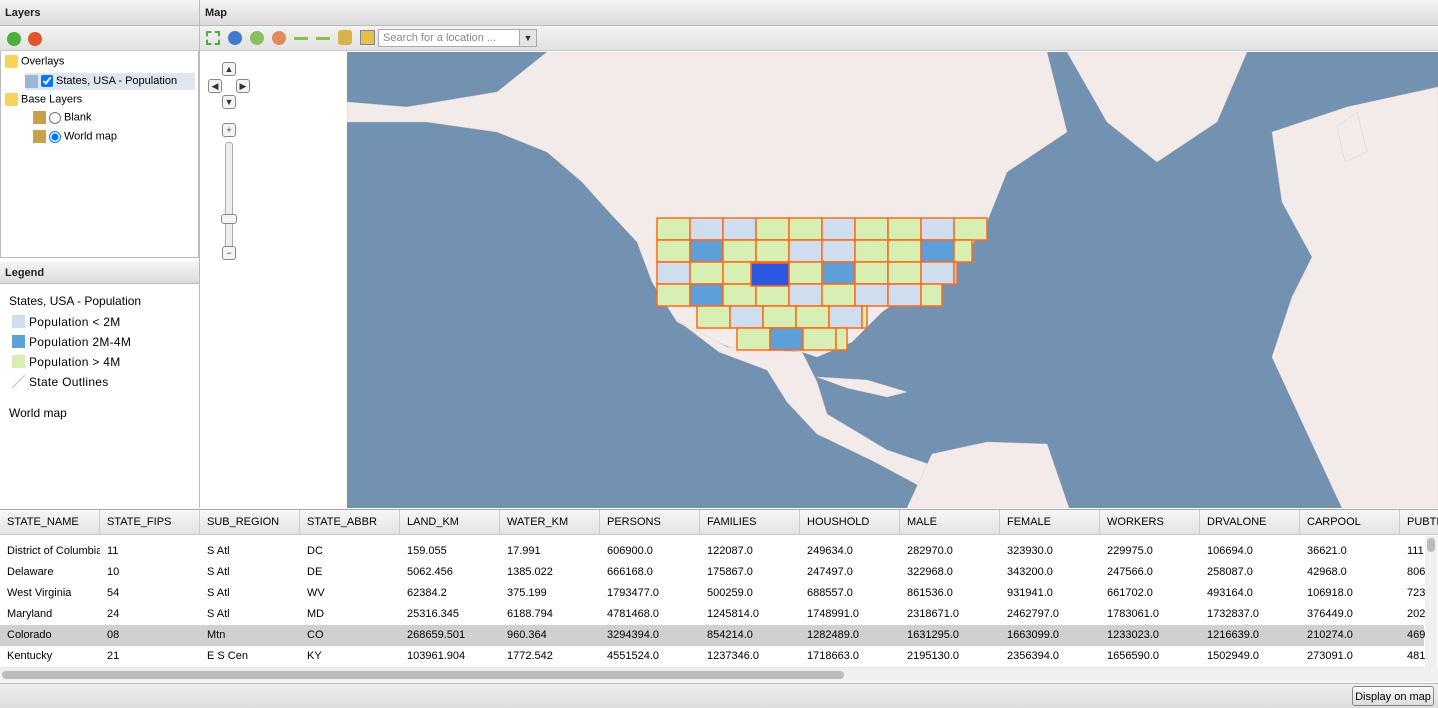 This screenshot has height=708, width=1438. What do you see at coordinates (215, 86) in the screenshot?
I see `pan-left: ◀` at bounding box center [215, 86].